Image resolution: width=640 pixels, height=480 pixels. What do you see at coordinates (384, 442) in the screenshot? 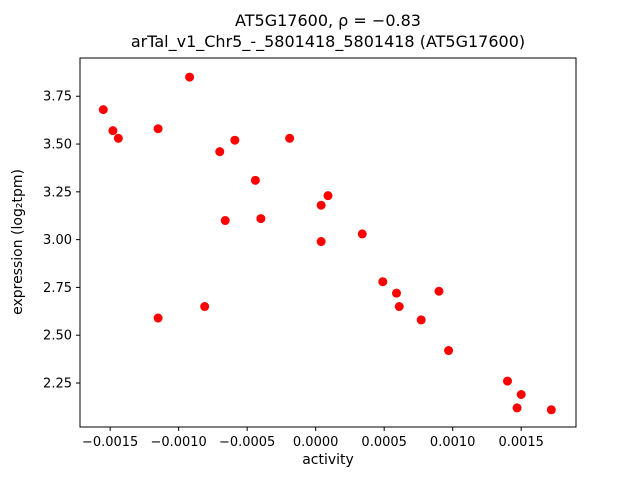
I see `x-tick-label: 0.0005` at bounding box center [384, 442].